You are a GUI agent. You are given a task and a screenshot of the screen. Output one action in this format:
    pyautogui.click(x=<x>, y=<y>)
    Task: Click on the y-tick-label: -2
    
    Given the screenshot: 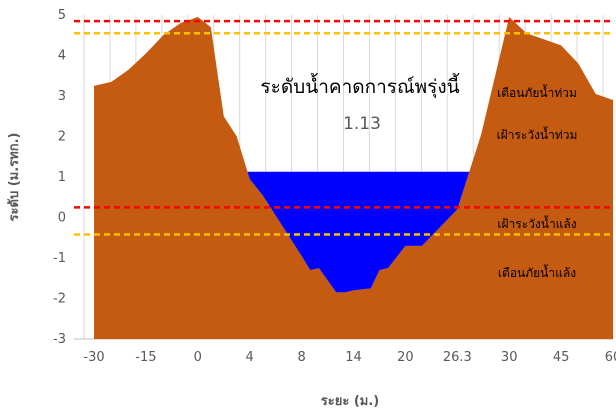 What is the action you would take?
    pyautogui.click(x=59, y=299)
    